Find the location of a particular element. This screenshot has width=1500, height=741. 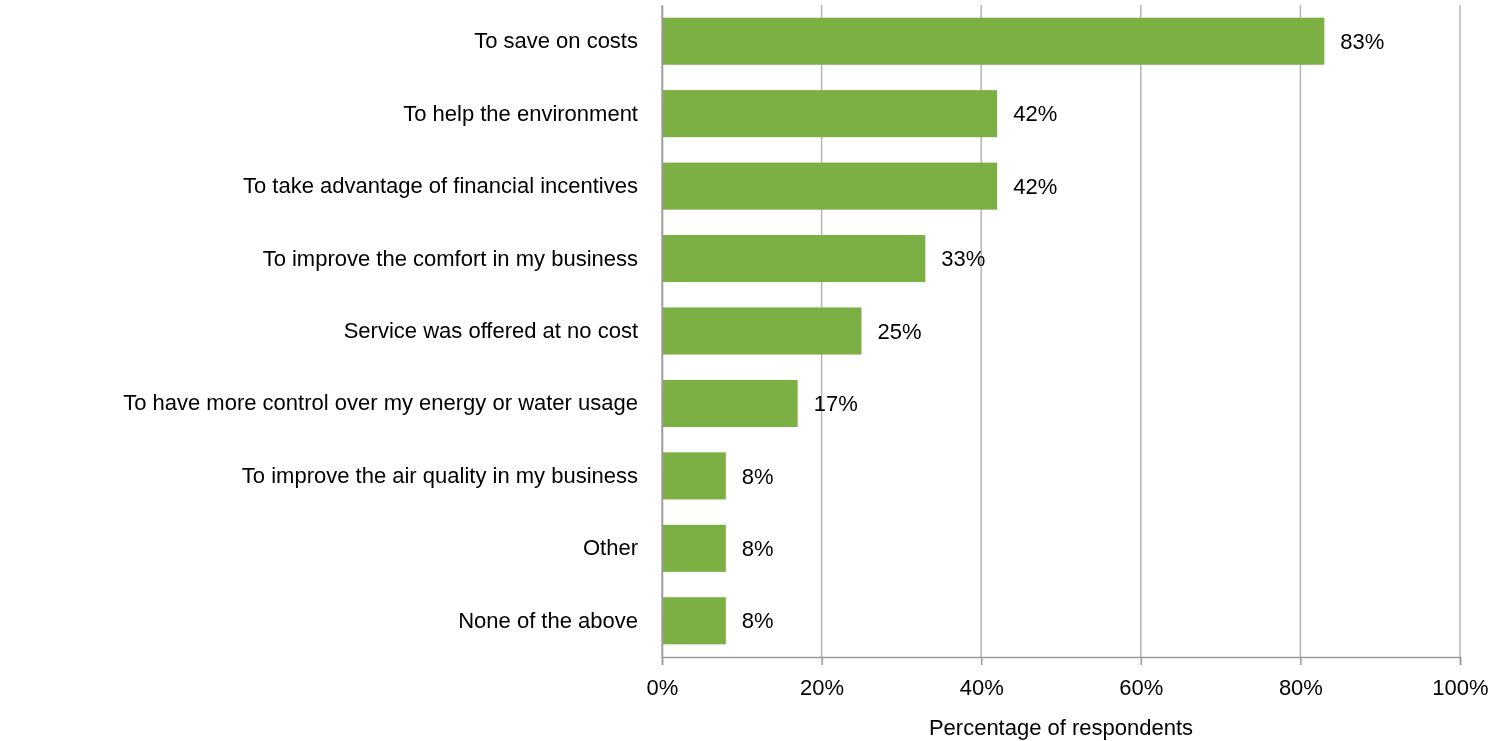

x-tick-label: 100% is located at coordinates (1460, 687).